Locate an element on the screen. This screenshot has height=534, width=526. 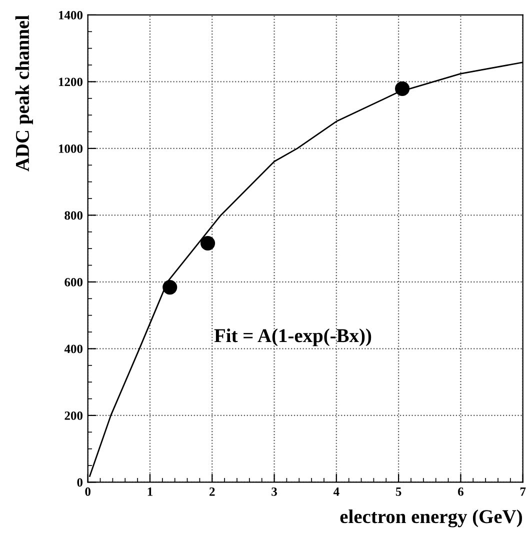
x-tick-label: 5 is located at coordinates (399, 492).